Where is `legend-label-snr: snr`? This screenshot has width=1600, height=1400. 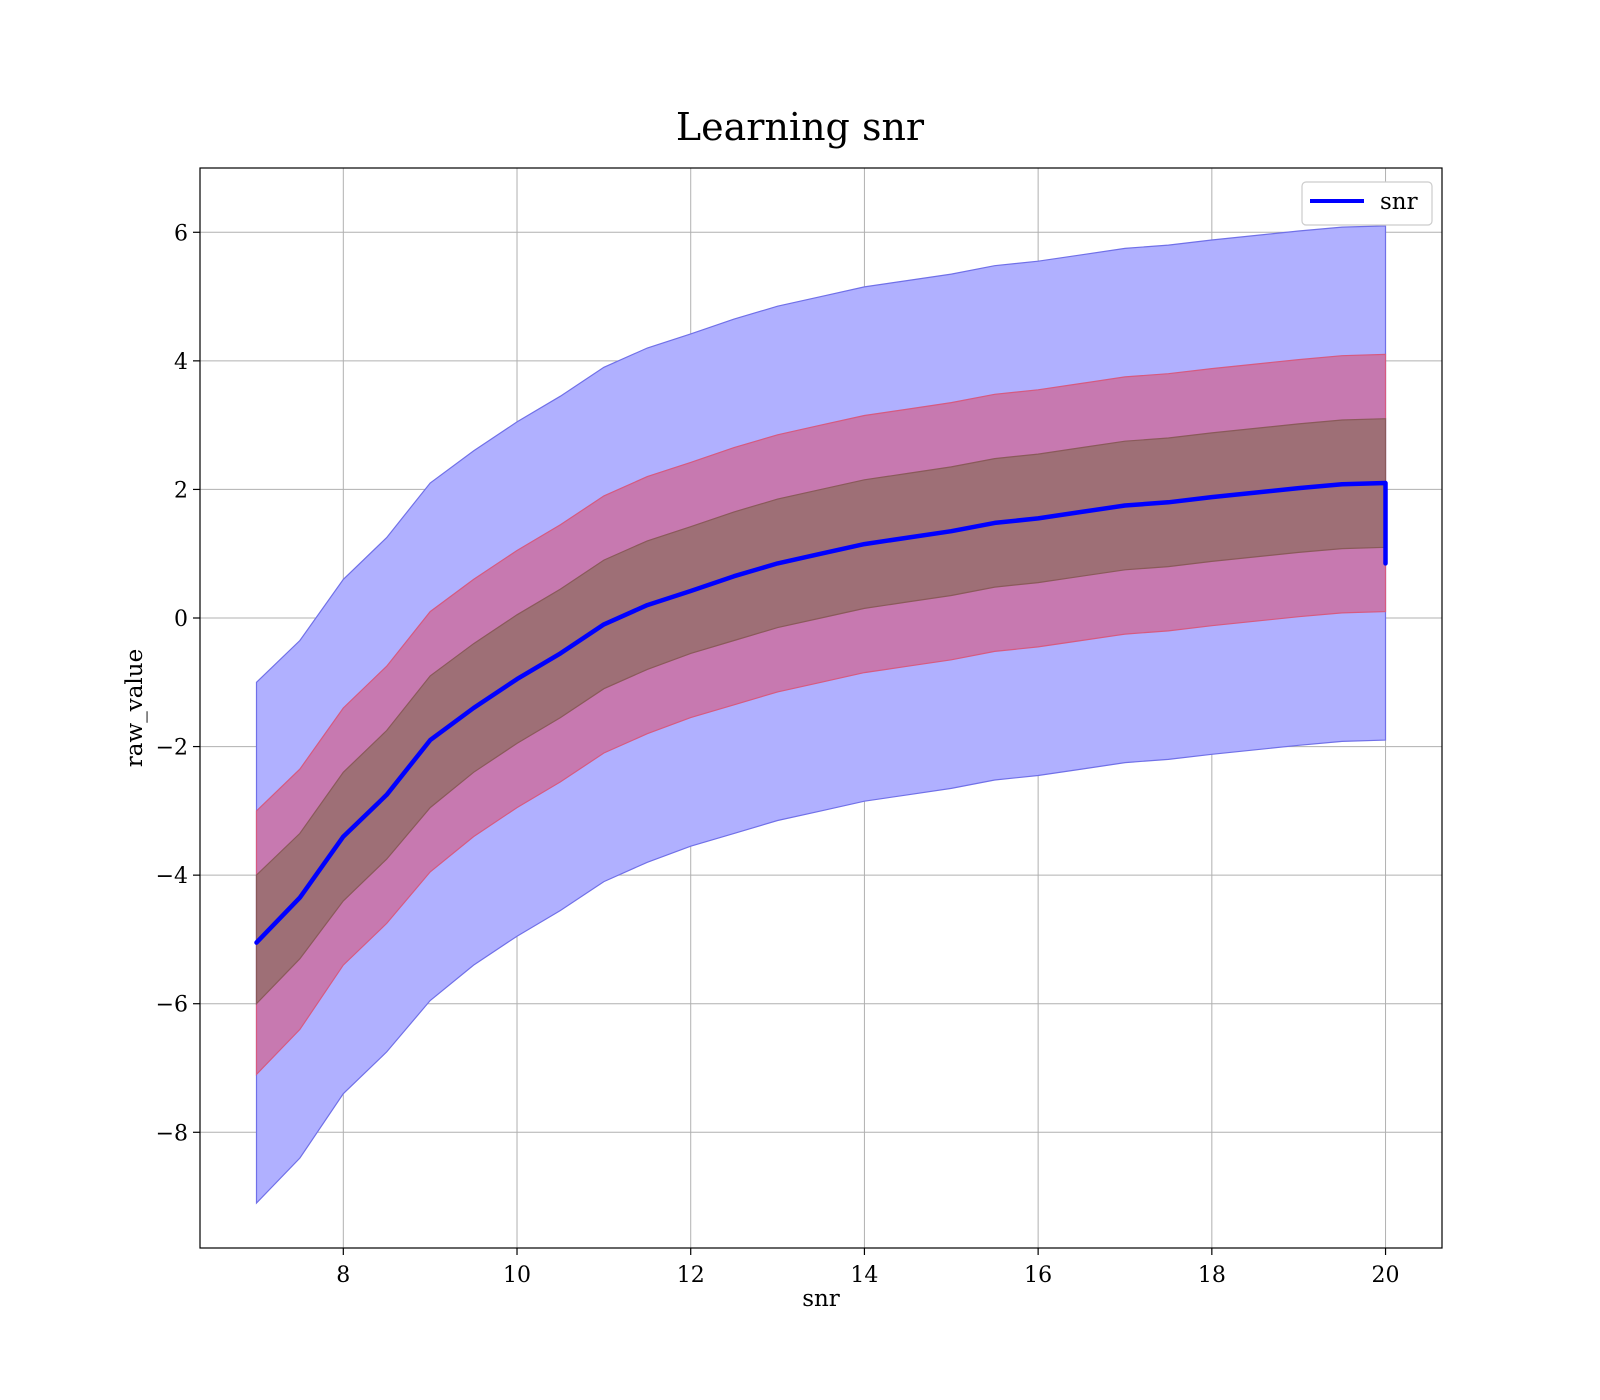 legend-label-snr: snr is located at coordinates (1399, 202).